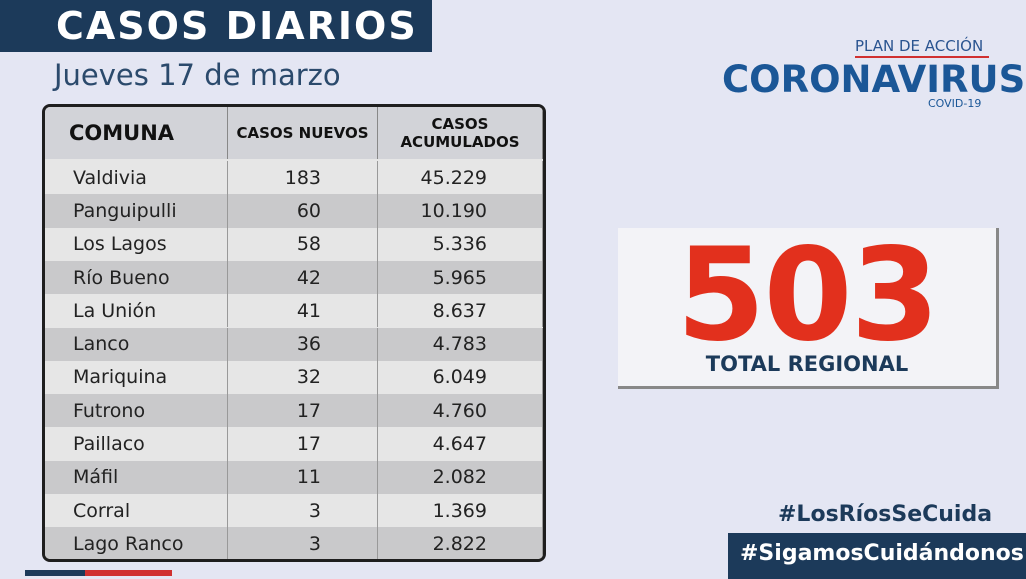 Image resolution: width=1026 pixels, height=579 pixels. What do you see at coordinates (460, 244) in the screenshot?
I see `table-cell: 5.336` at bounding box center [460, 244].